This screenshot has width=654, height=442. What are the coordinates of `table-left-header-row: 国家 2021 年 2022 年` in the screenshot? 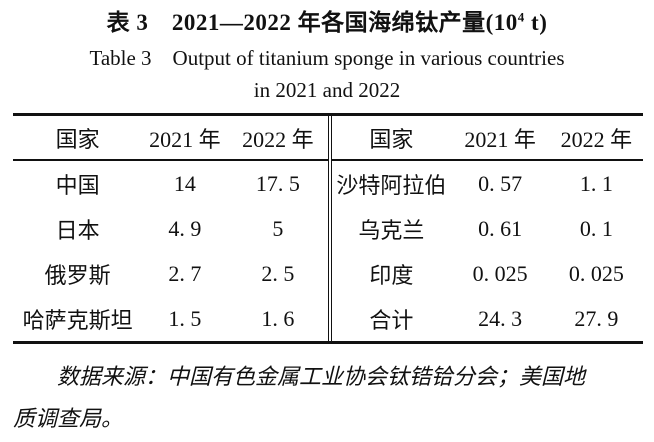 It's located at (171, 138).